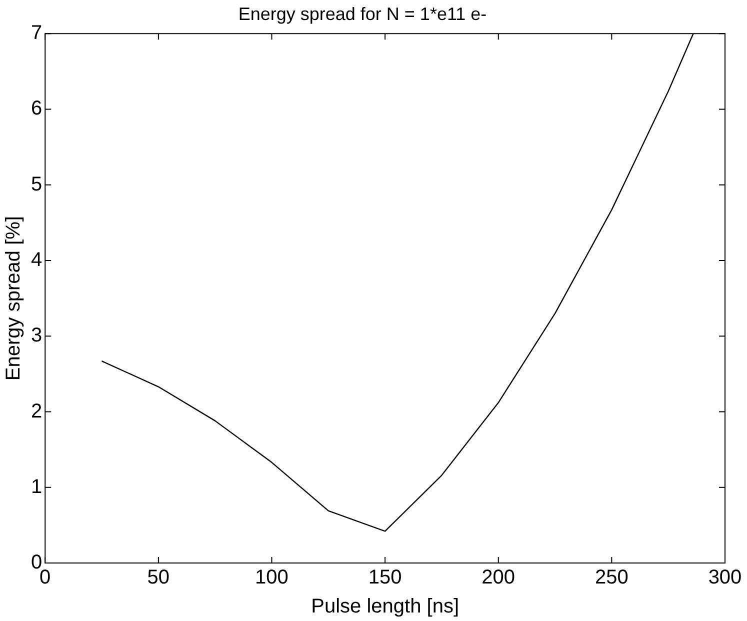 The image size is (747, 621). I want to click on y-tick-label: 4, so click(36, 260).